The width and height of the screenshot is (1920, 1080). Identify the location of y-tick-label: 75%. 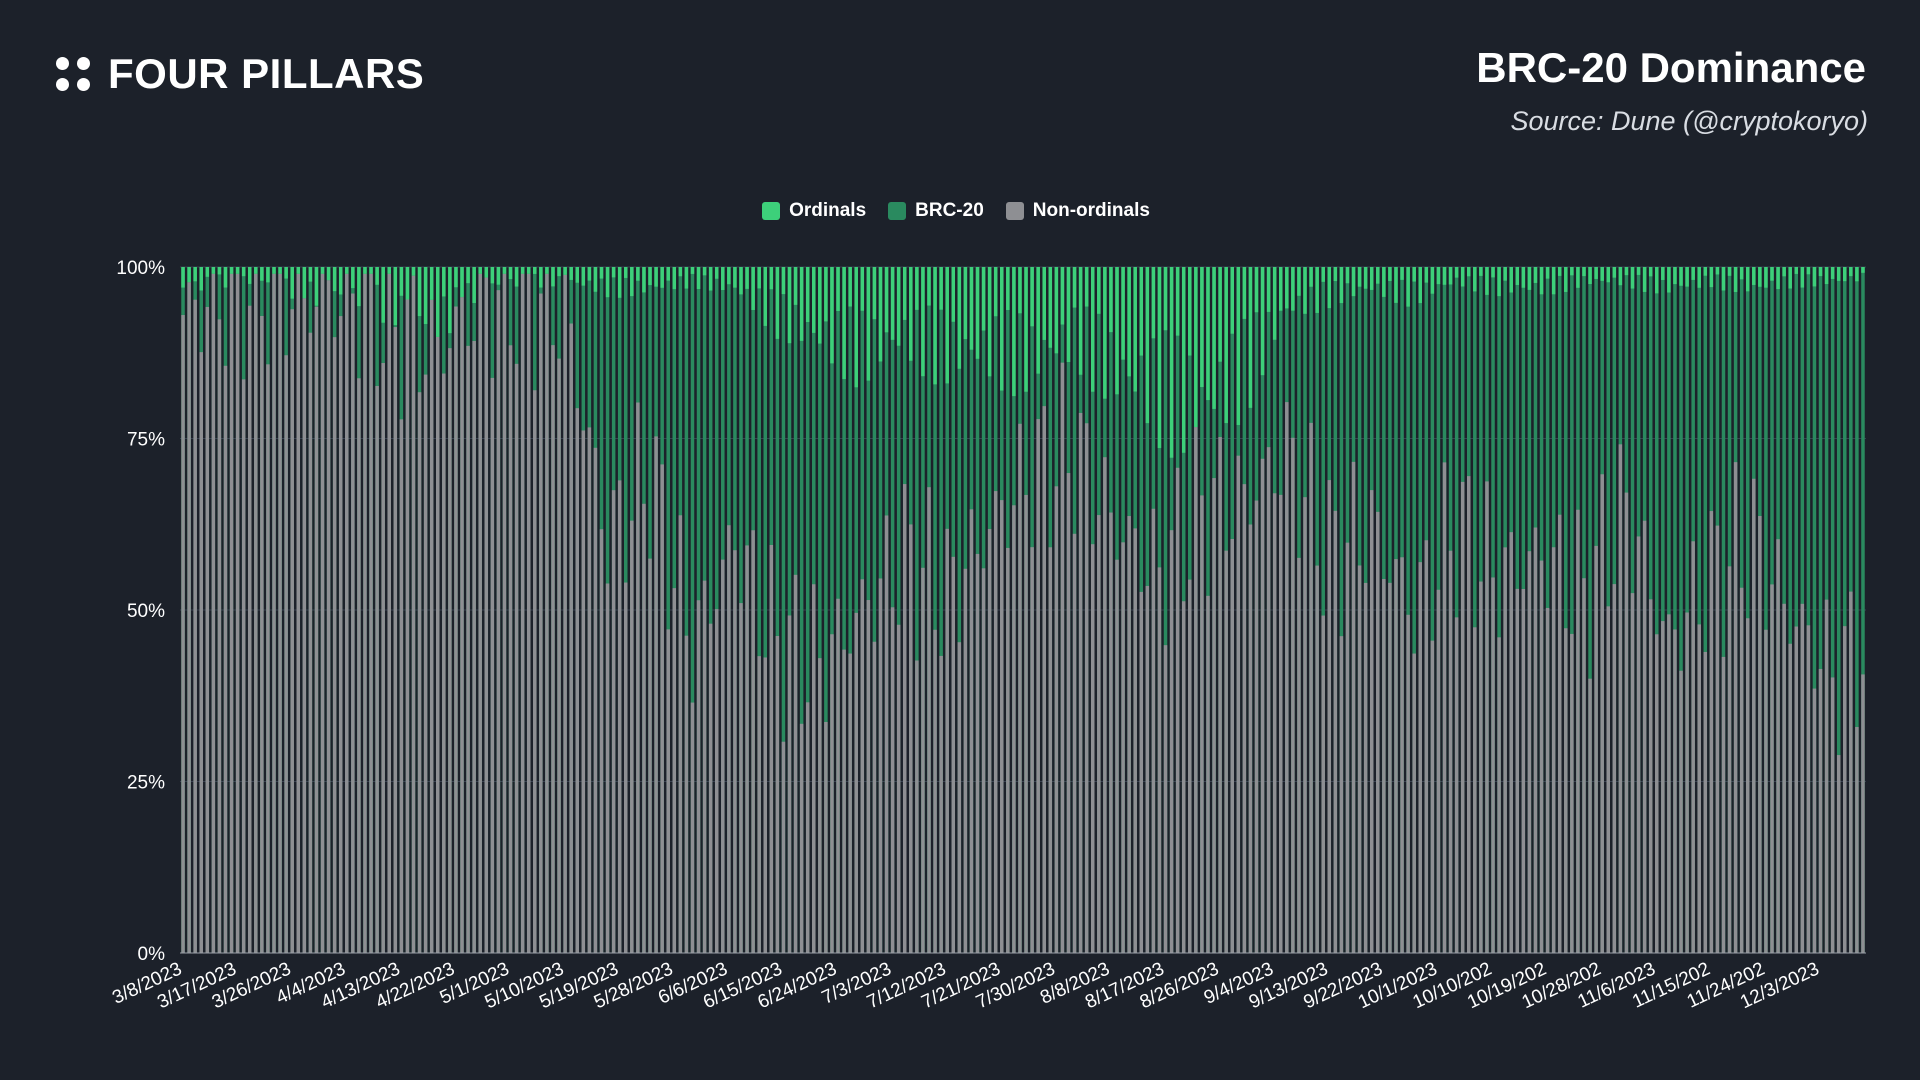
(146, 440).